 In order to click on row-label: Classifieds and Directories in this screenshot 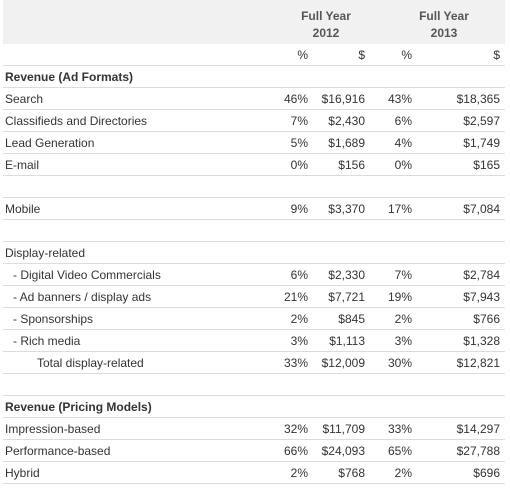, I will do `click(76, 121)`.